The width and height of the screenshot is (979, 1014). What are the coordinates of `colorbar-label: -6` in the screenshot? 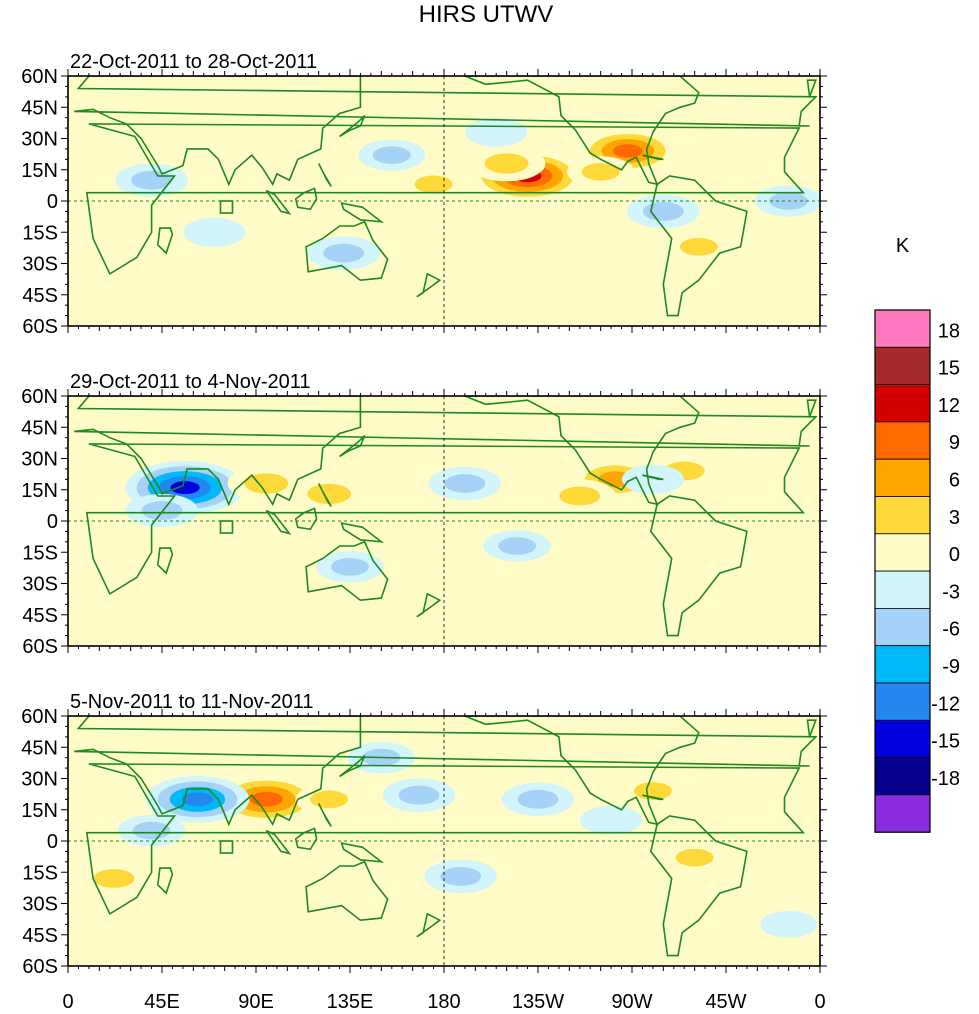 It's located at (951, 630).